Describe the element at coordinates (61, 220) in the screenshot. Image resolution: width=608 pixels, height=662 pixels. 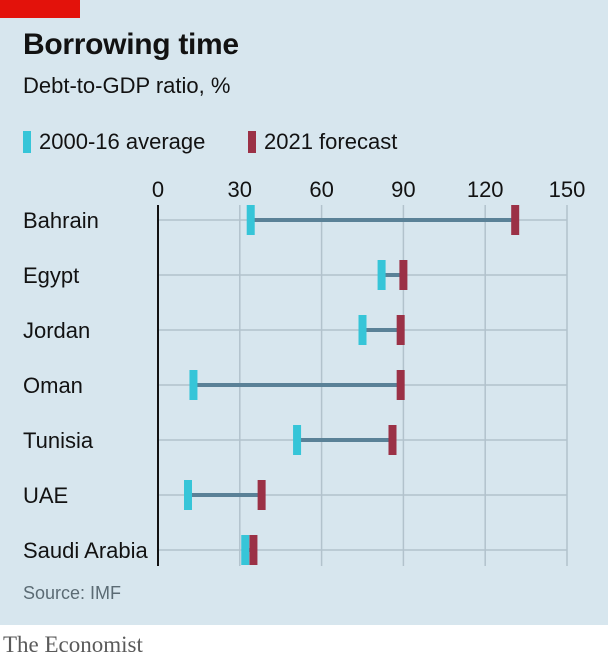
I see `category-label: Bahrain` at that location.